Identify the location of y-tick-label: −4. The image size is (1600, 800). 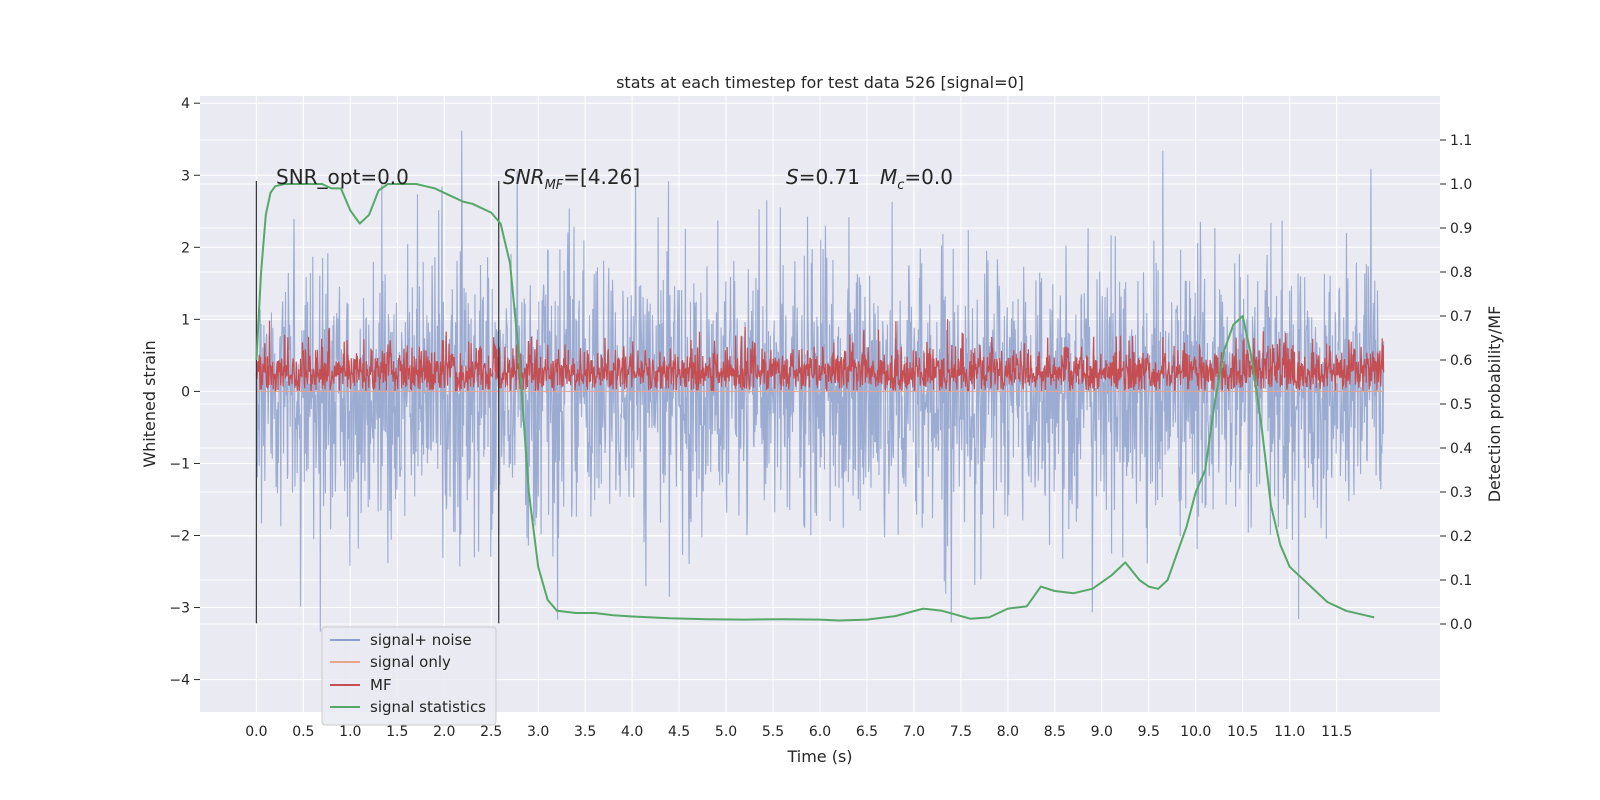
(179, 681).